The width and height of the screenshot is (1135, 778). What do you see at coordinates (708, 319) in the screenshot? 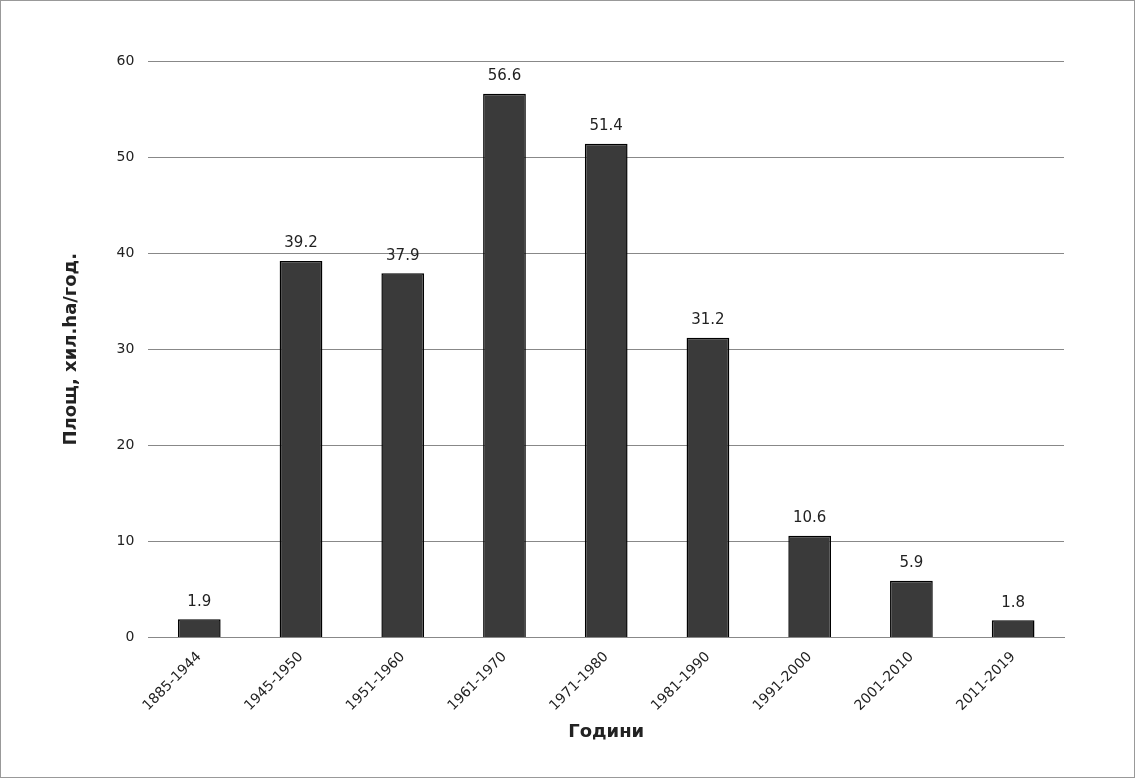
I see `data-label: 31.2` at bounding box center [708, 319].